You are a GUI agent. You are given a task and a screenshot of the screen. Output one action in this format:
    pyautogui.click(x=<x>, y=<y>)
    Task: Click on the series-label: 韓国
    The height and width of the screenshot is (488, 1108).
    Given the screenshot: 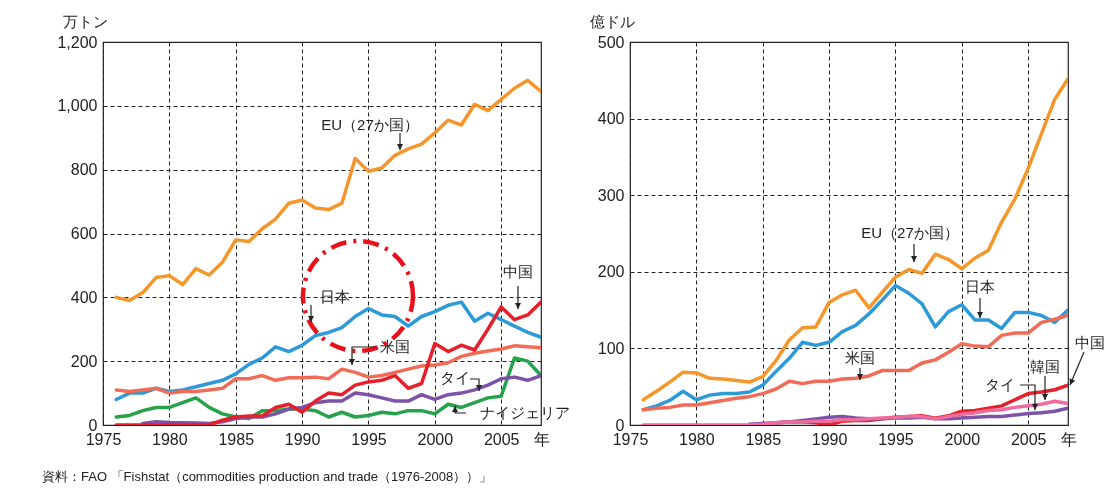 What is the action you would take?
    pyautogui.click(x=1045, y=366)
    